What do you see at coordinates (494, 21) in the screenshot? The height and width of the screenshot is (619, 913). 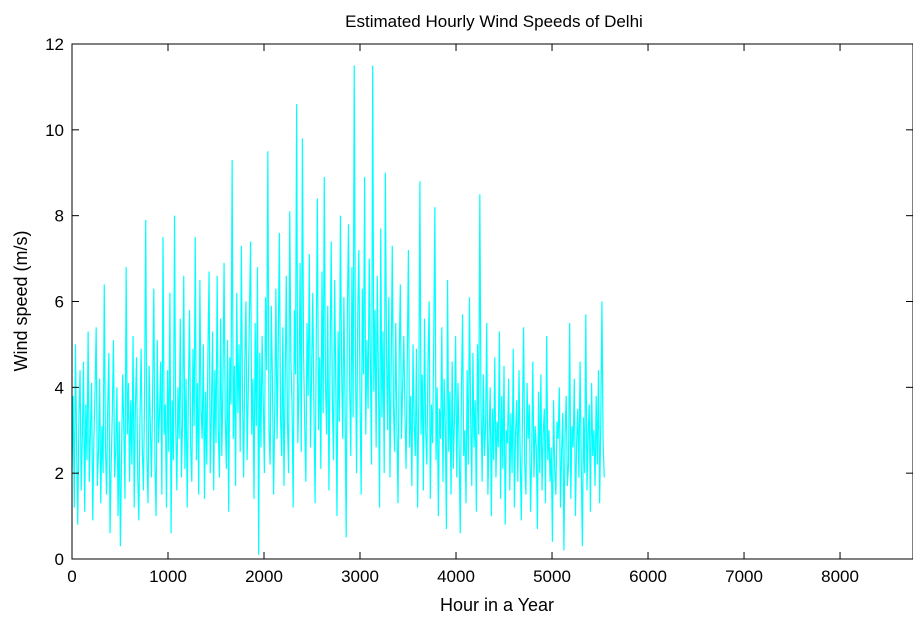 I see `chart-title: Estimated Hourly Wind Speeds of Delhi` at bounding box center [494, 21].